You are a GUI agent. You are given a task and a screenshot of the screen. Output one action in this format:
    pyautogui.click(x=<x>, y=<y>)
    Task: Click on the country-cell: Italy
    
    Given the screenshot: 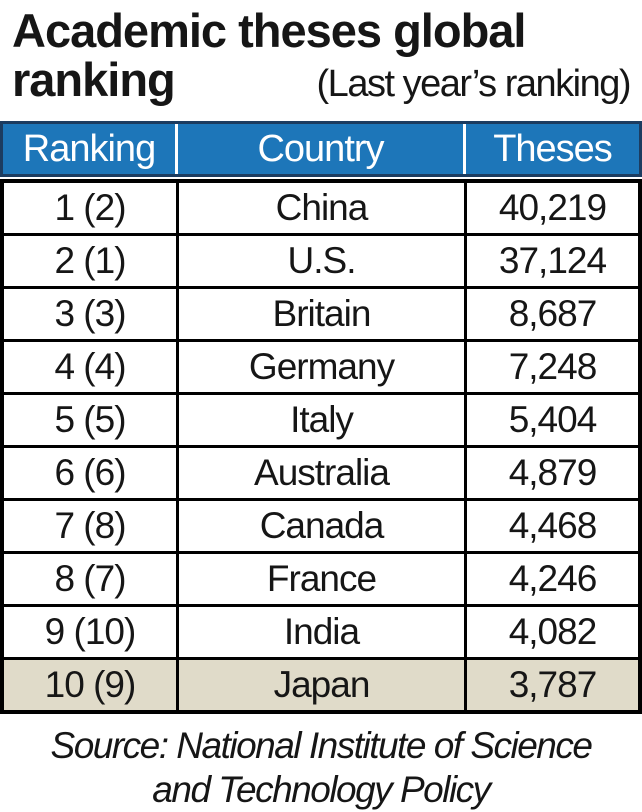 What is the action you would take?
    pyautogui.click(x=320, y=420)
    